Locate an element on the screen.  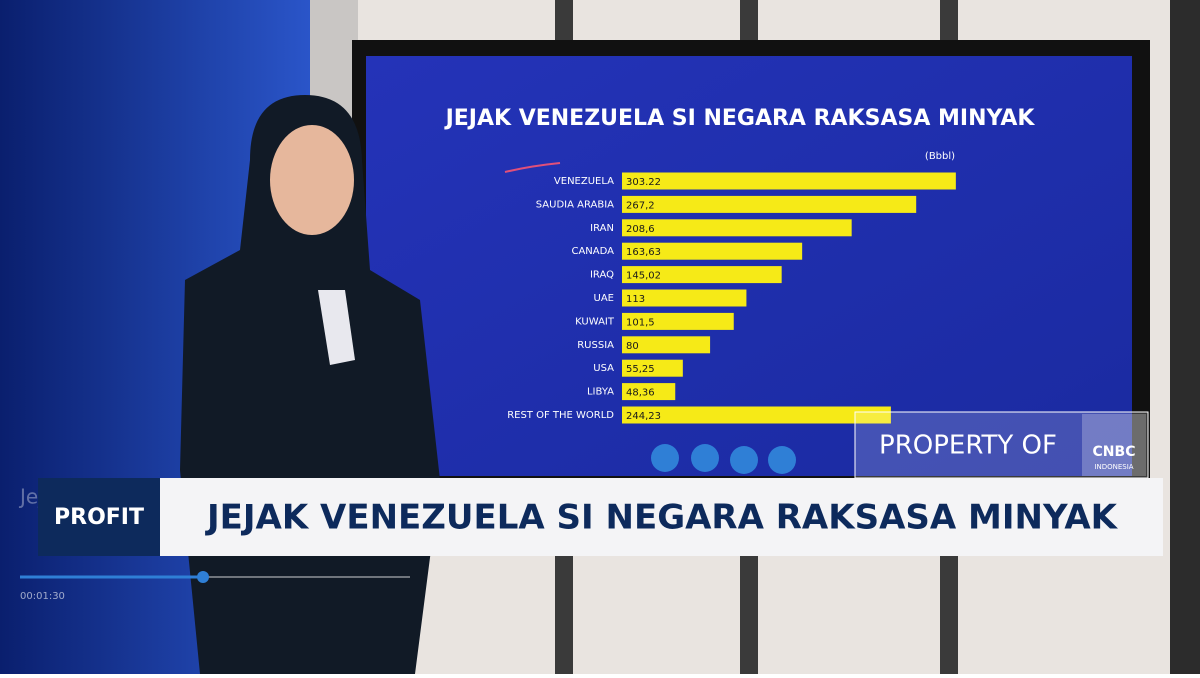
headline-banner is located at coordinates (661, 517).